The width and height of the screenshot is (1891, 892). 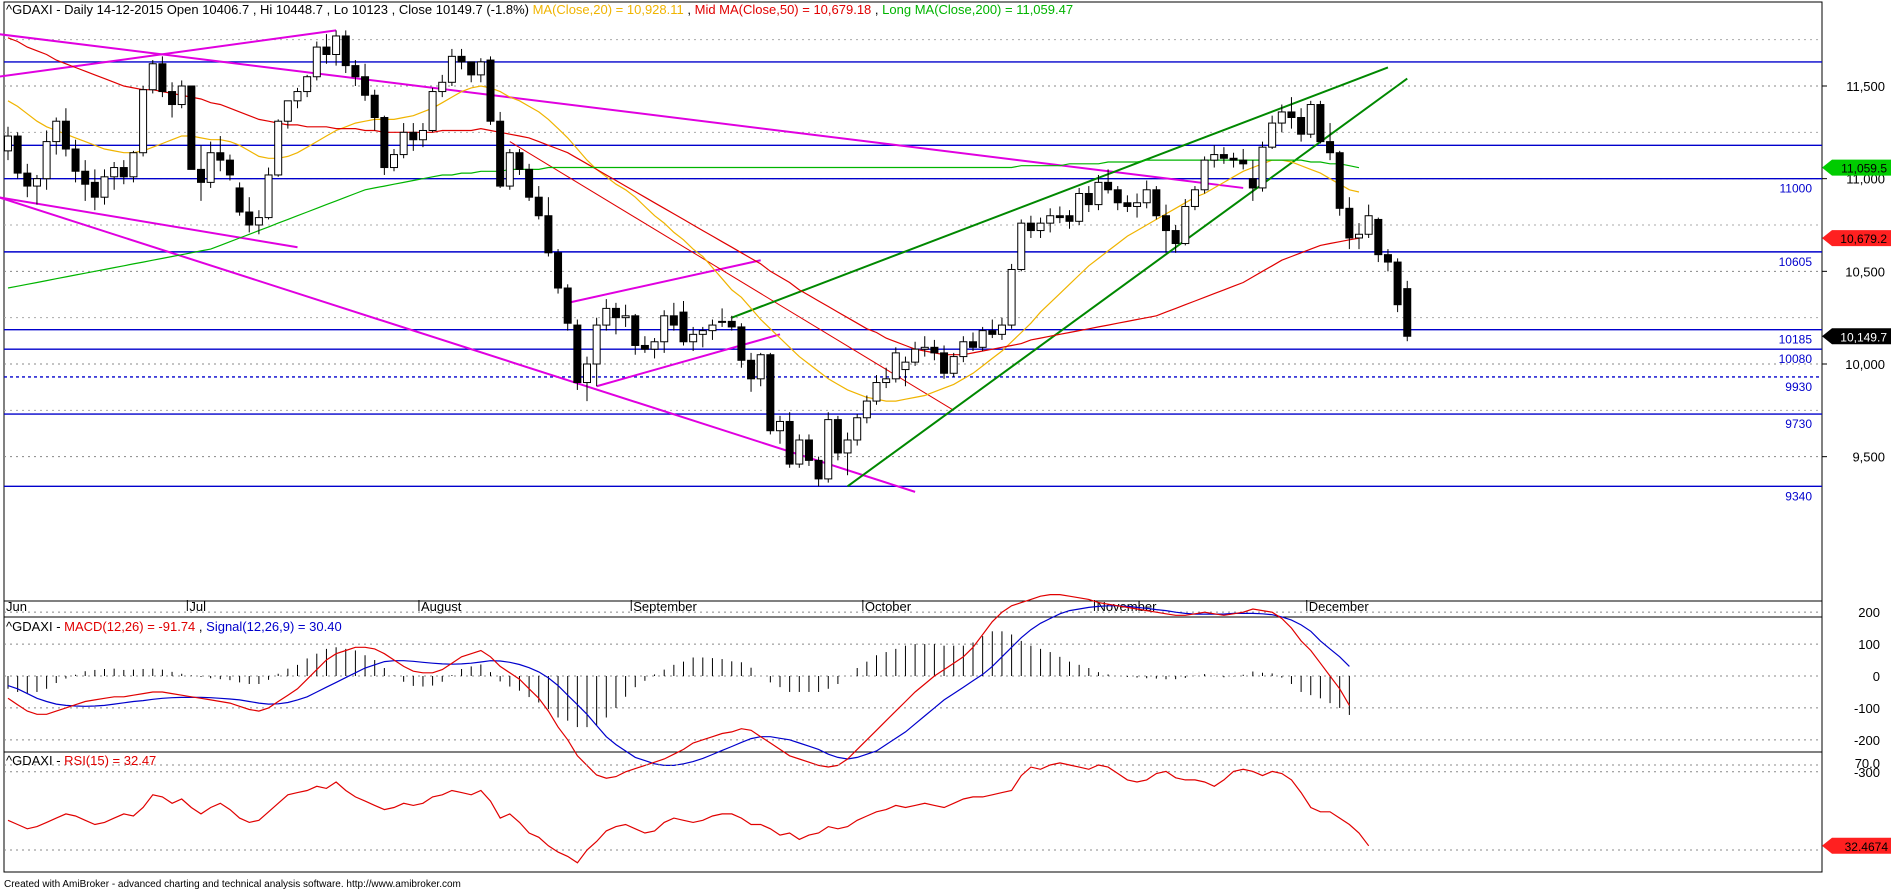 I want to click on level-label: 10185, so click(x=1796, y=340).